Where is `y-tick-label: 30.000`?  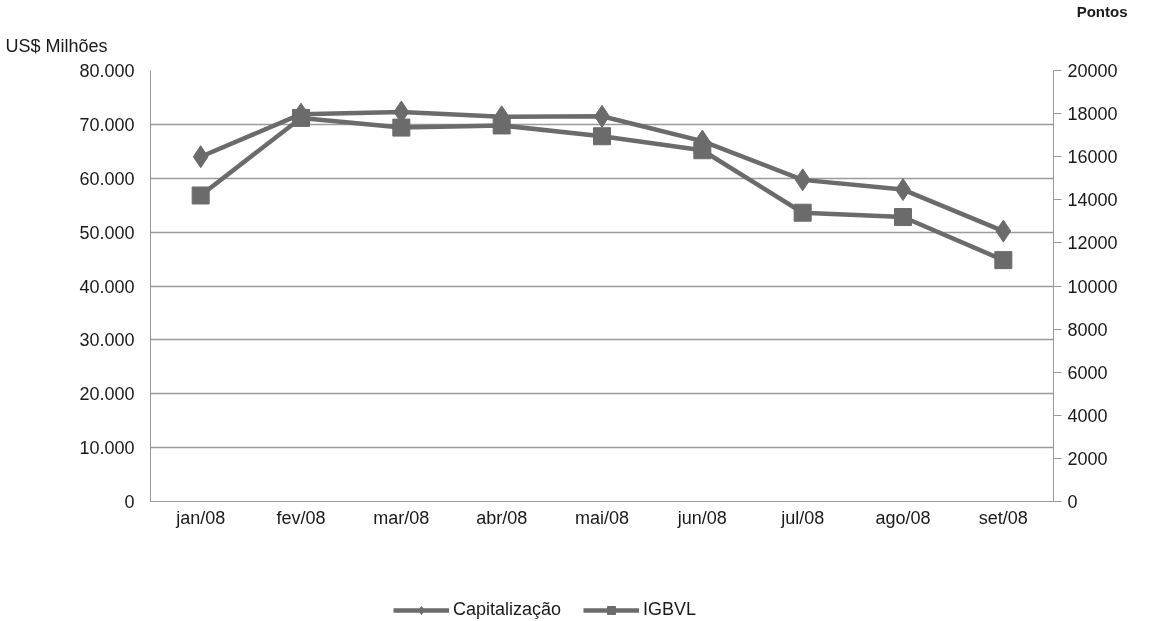
y-tick-label: 30.000 is located at coordinates (107, 340).